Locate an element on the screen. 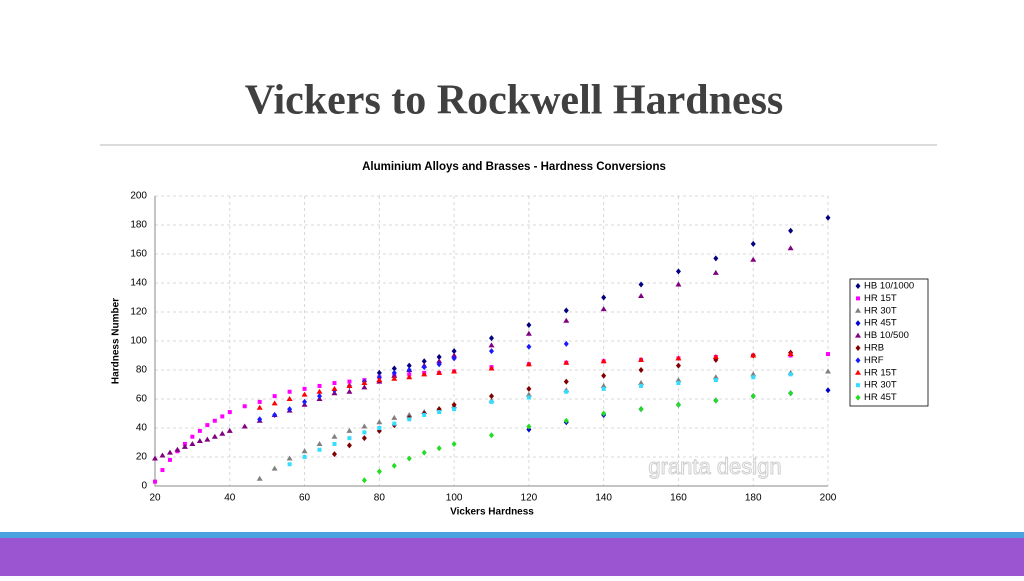 The width and height of the screenshot is (1024, 581). x-tick-label: 200 is located at coordinates (828, 498).